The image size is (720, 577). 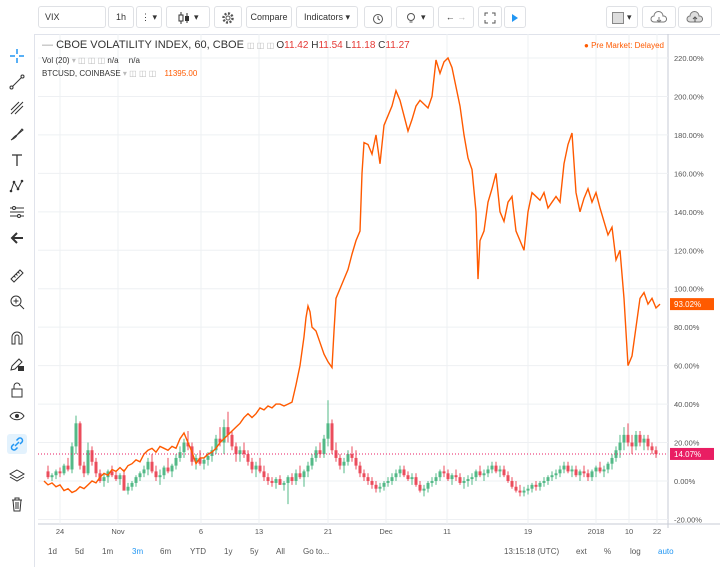 What do you see at coordinates (228, 17) in the screenshot?
I see `settings-button` at bounding box center [228, 17].